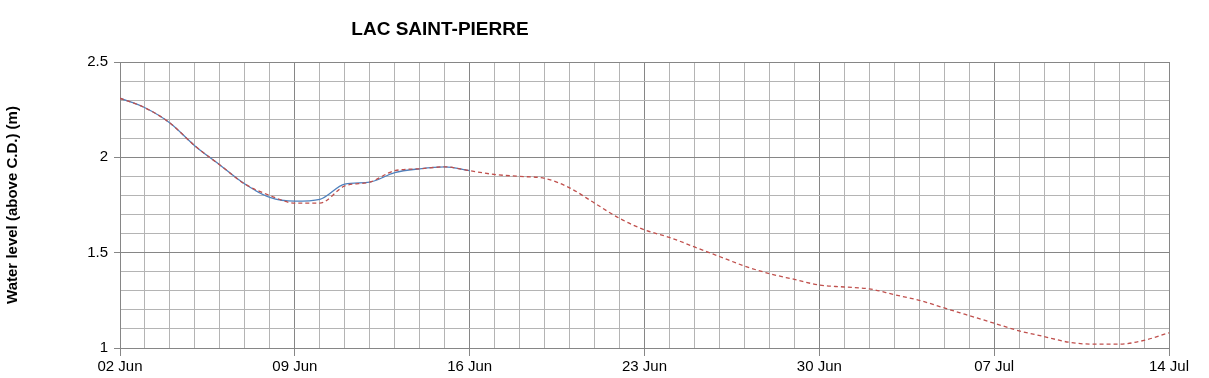  I want to click on y-tick-label: 2.5, so click(97, 61).